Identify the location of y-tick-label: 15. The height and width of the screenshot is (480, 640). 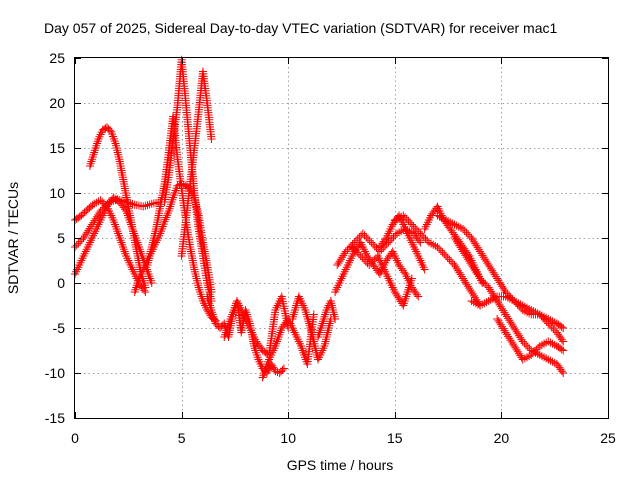
(57, 148).